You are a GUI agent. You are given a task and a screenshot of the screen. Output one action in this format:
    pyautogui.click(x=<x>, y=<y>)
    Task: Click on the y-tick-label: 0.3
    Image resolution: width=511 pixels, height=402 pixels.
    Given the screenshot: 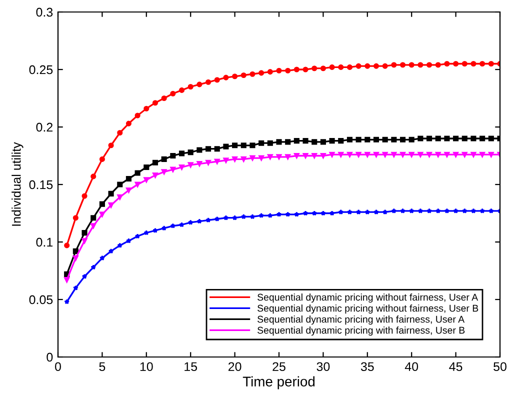 What is the action you would take?
    pyautogui.click(x=44, y=12)
    